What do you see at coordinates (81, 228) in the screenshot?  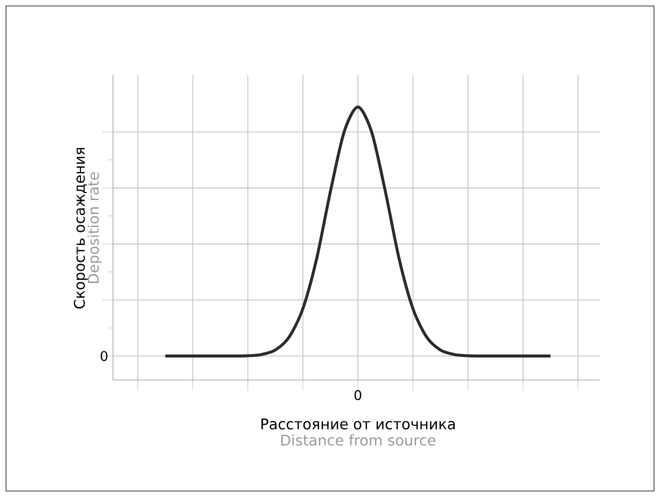 I see `y-axis-title: Скорость осаждения` at bounding box center [81, 228].